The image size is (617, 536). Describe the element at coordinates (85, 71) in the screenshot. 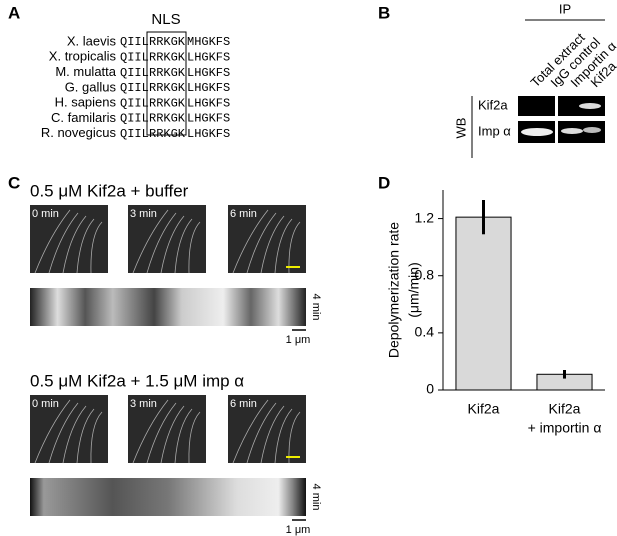

I see `species: M. mulatta` at that location.